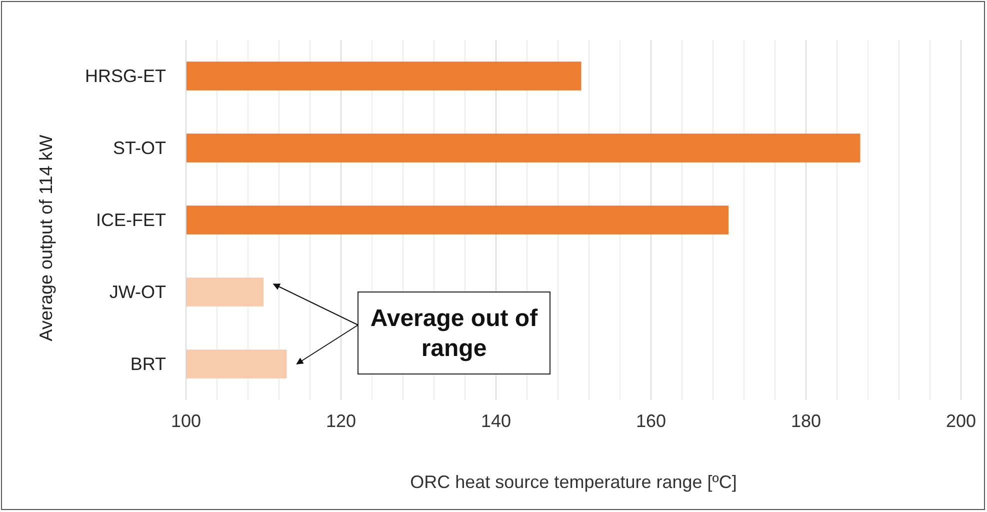  What do you see at coordinates (961, 420) in the screenshot?
I see `x-tick-label: 200` at bounding box center [961, 420].